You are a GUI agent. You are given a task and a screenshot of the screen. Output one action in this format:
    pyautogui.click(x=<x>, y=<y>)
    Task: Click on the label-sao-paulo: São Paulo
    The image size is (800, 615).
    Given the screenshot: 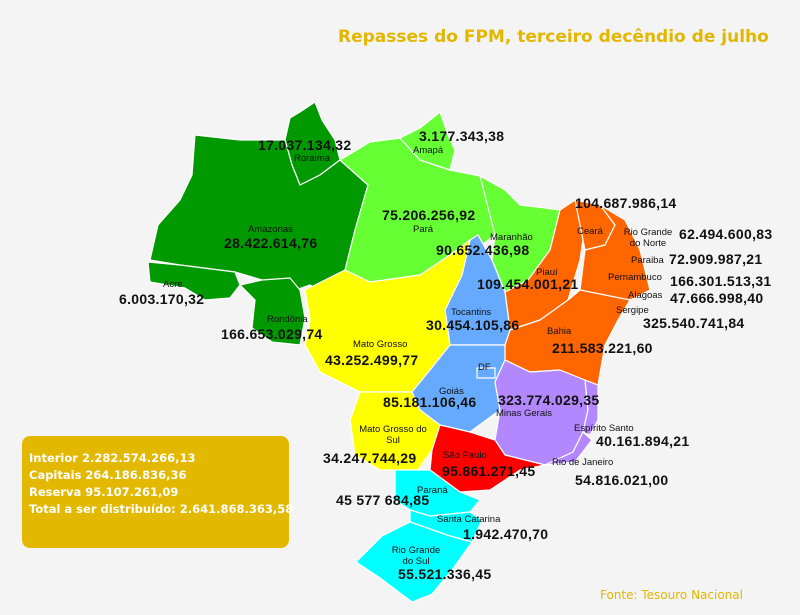 What is the action you would take?
    pyautogui.click(x=465, y=455)
    